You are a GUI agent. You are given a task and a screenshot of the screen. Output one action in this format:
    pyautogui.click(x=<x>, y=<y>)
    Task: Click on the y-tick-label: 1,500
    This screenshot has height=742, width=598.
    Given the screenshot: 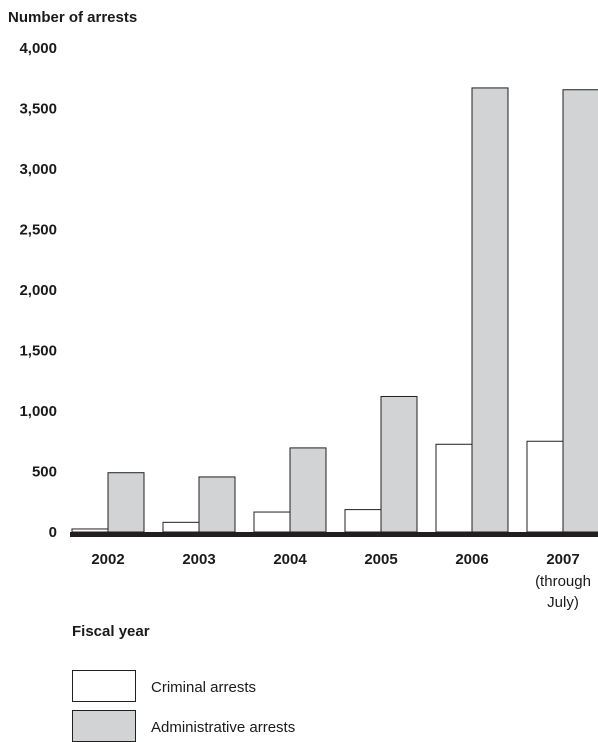 What is the action you would take?
    pyautogui.click(x=38, y=351)
    